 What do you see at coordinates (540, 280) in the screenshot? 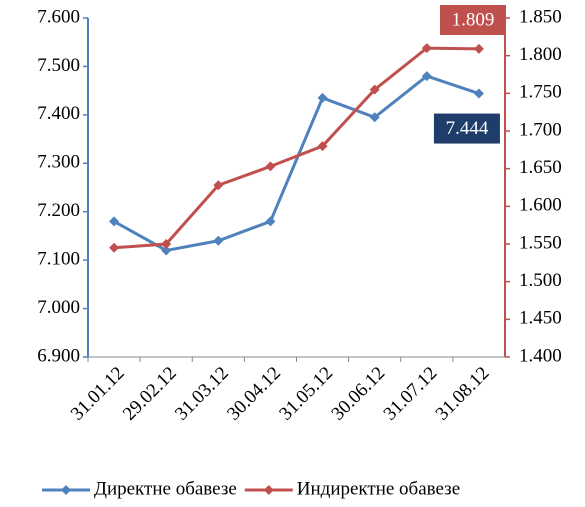
I see `y2-tick-label: 1.500` at bounding box center [540, 280].